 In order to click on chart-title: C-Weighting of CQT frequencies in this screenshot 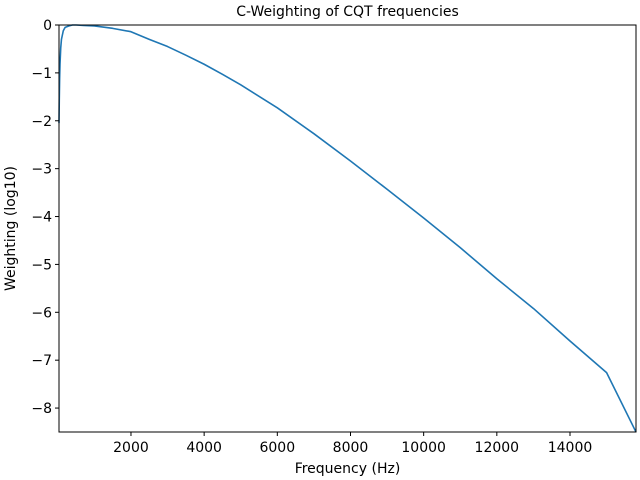, I will do `click(347, 12)`.